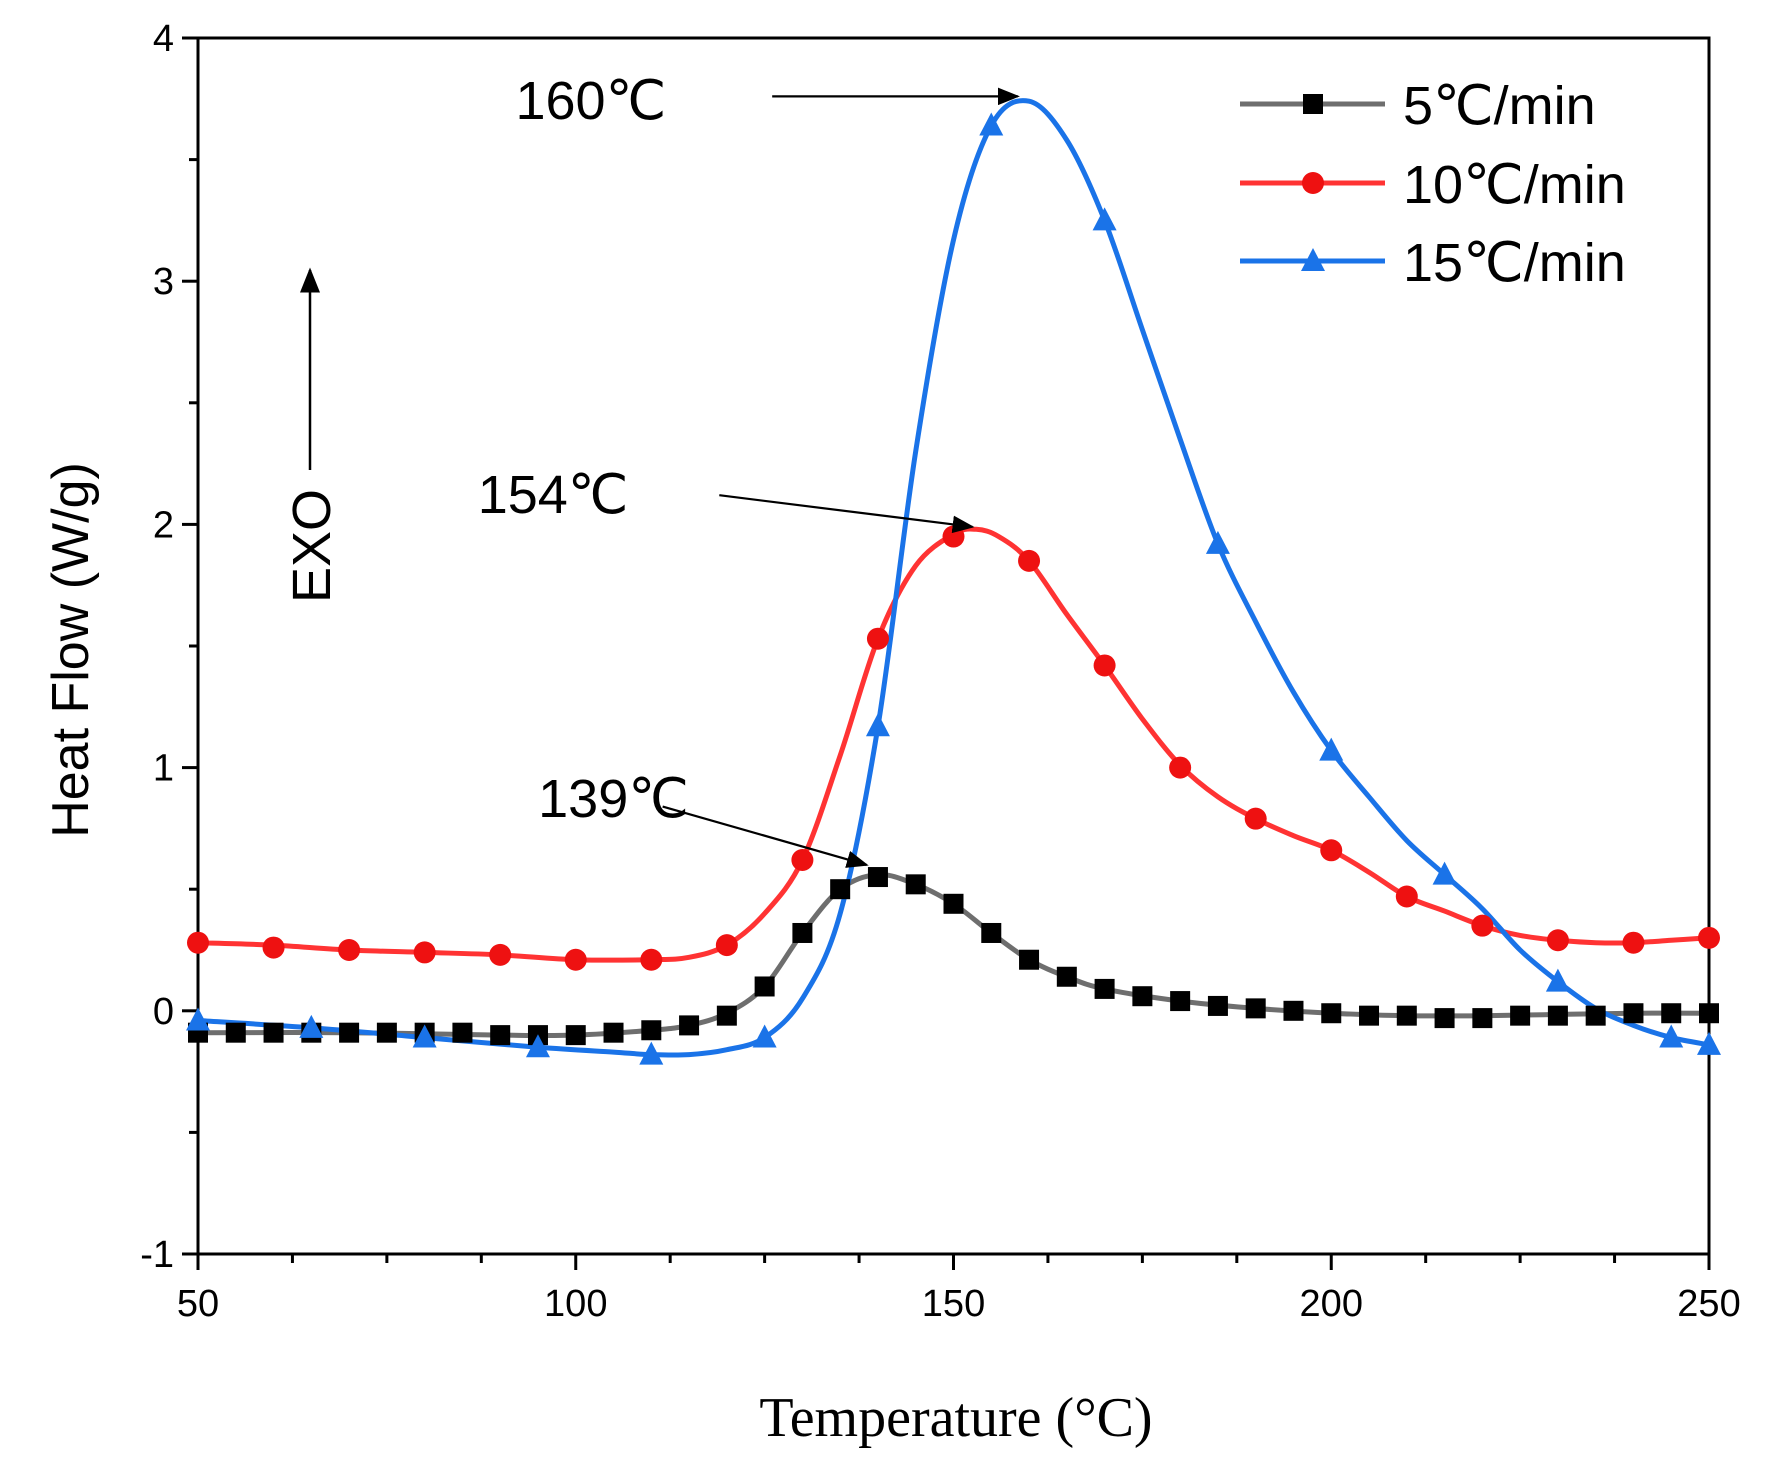 This screenshot has width=1770, height=1472. I want to click on x-axis-title: Temperature (°C), so click(955, 1418).